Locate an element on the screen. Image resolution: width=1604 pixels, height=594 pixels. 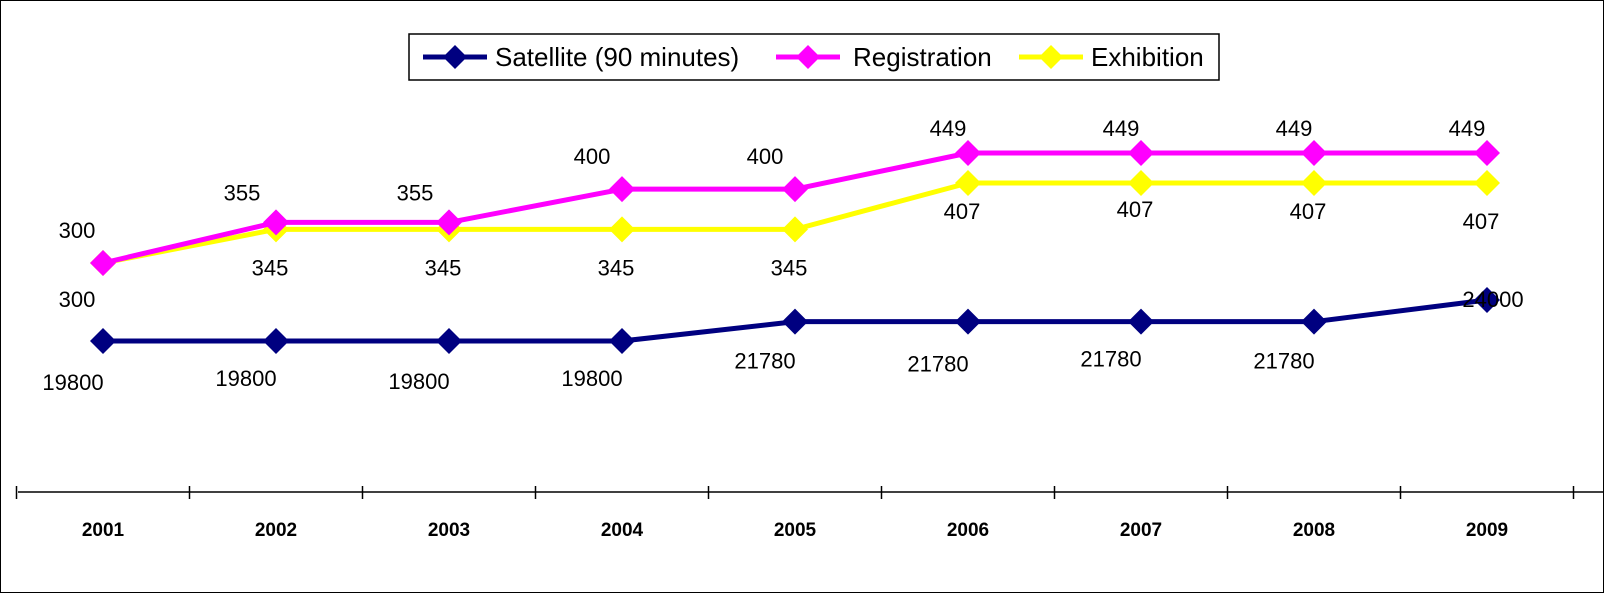
x-tick-label: 2004 is located at coordinates (622, 530).